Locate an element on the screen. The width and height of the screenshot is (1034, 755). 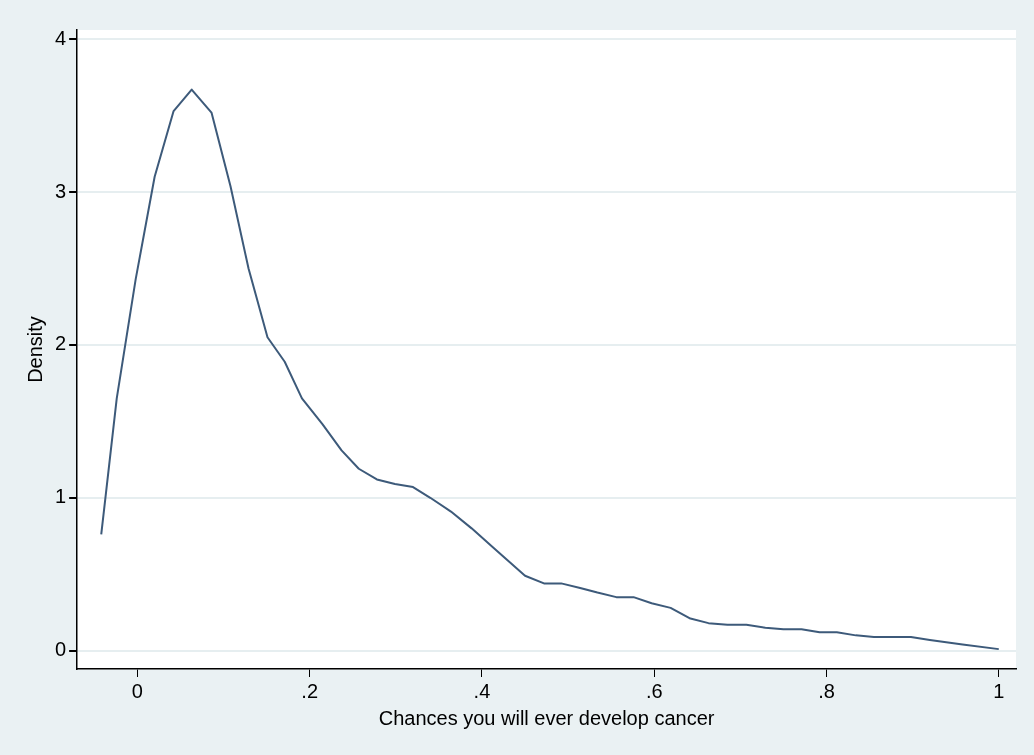
y-tick-label: 2 is located at coordinates (61, 343).